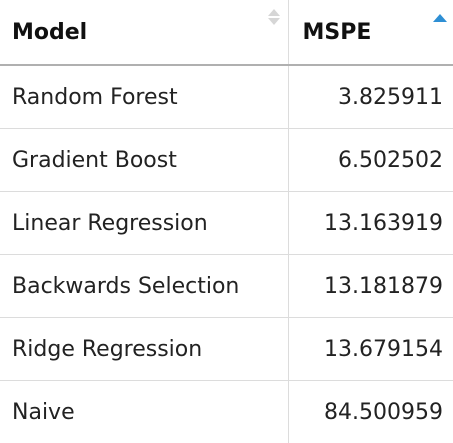 The height and width of the screenshot is (443, 453). What do you see at coordinates (370, 223) in the screenshot?
I see `mspe-cell: 13.163919` at bounding box center [370, 223].